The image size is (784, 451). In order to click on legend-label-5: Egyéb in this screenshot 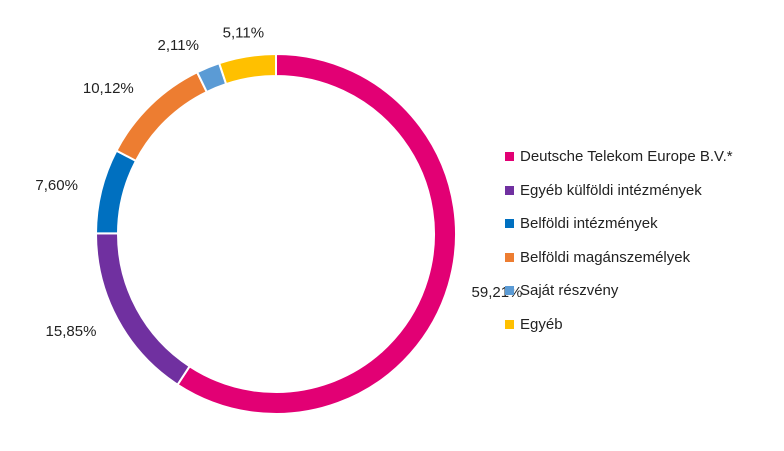, I will do `click(541, 324)`.